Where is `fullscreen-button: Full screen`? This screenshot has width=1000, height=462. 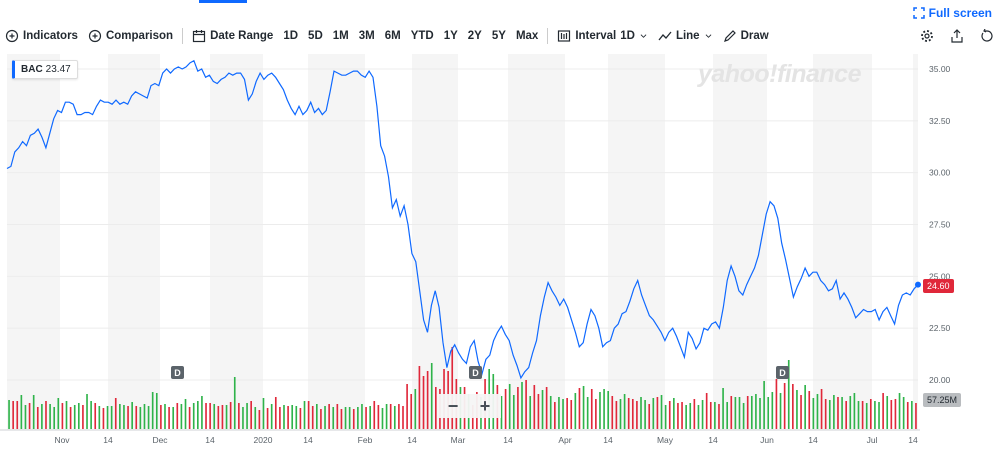 fullscreen-button: Full screen is located at coordinates (952, 13).